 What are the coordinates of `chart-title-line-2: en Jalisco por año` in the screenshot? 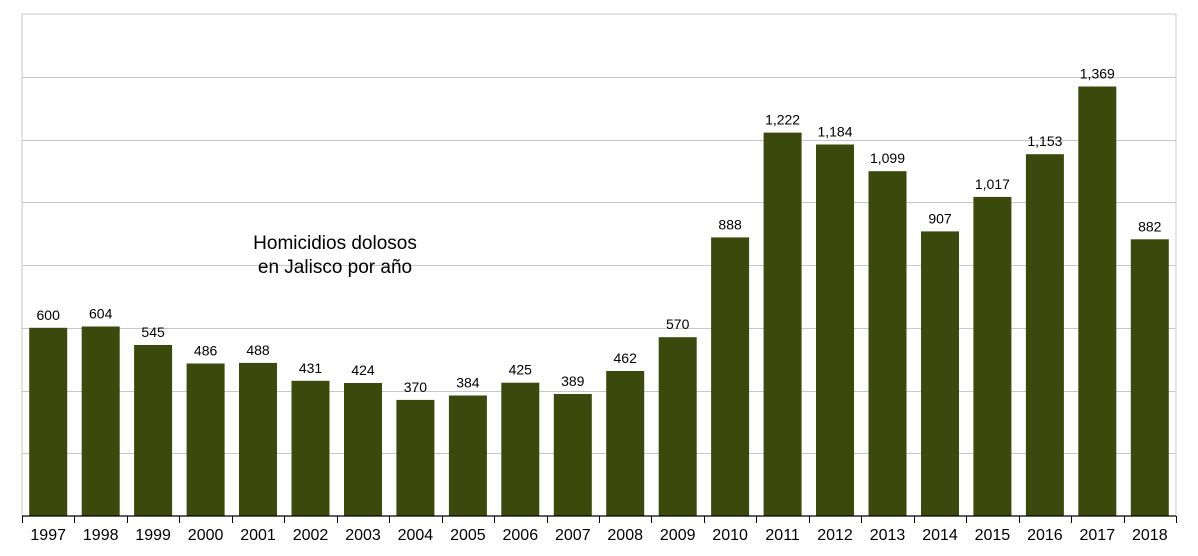 It's located at (335, 267).